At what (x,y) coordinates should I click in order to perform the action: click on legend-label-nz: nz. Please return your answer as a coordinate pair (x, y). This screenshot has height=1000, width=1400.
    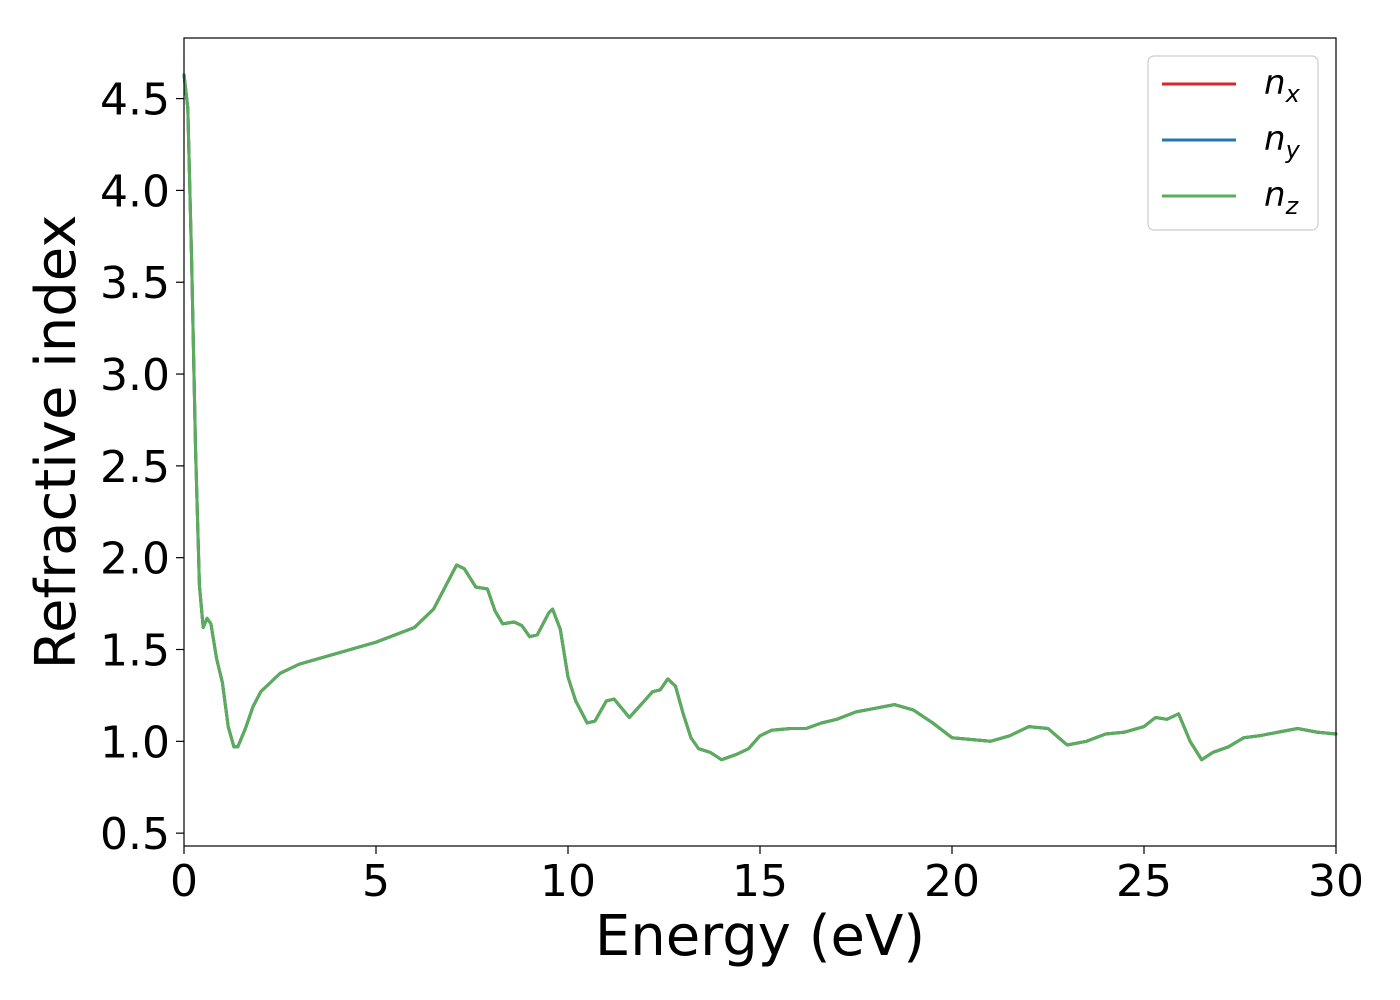
    Looking at the image, I should click on (1282, 197).